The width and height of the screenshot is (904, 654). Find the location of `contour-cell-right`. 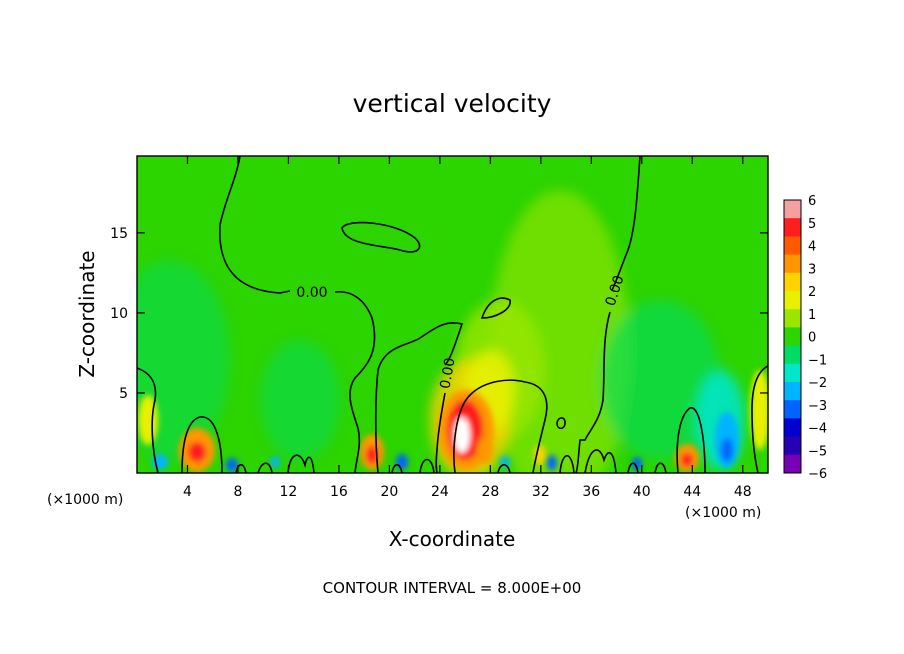

contour-cell-right is located at coordinates (691, 440).